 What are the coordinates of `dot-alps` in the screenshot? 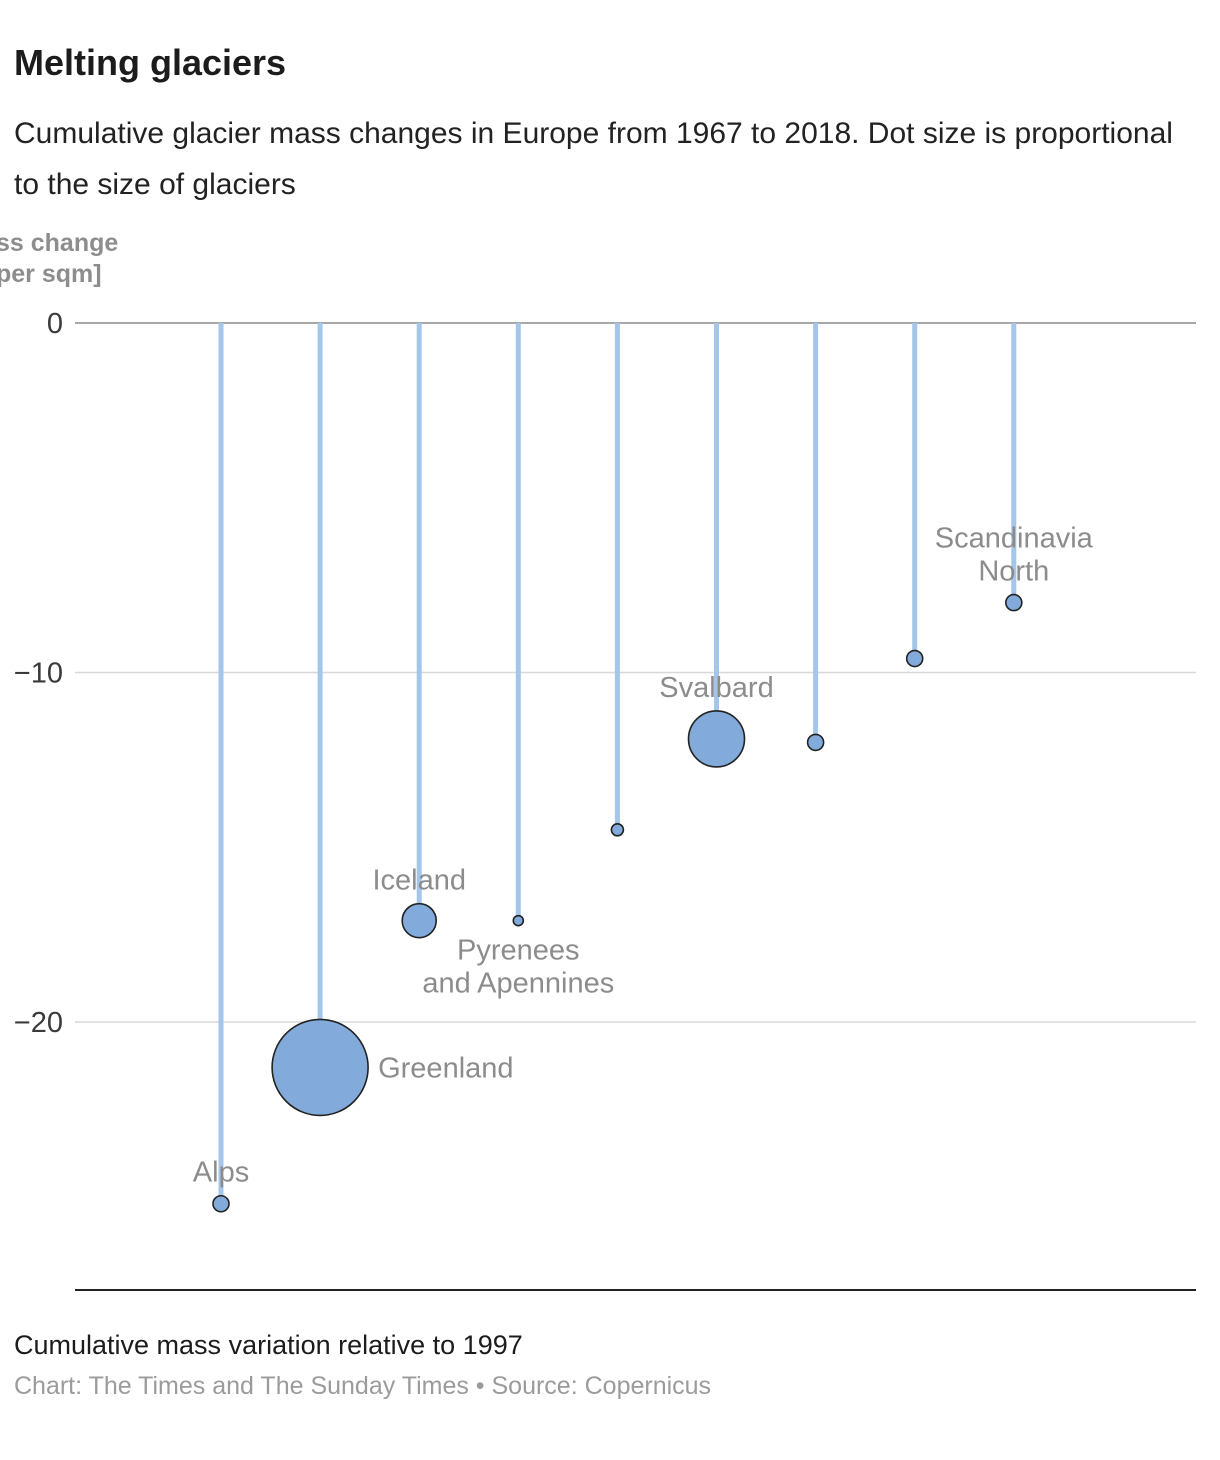 It's located at (221, 1203).